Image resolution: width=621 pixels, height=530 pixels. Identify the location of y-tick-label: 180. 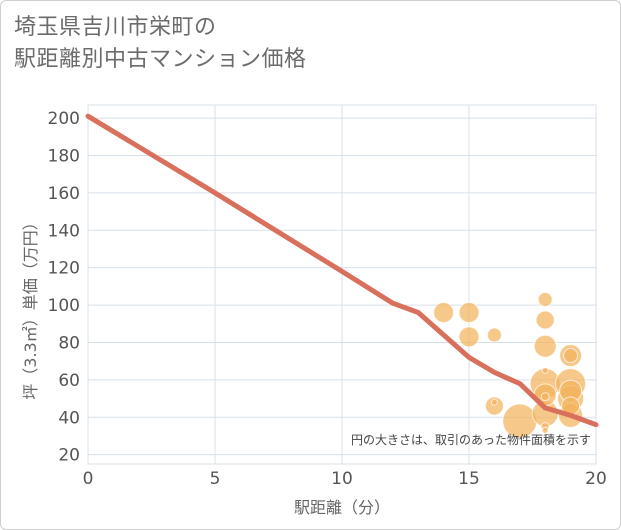
(64, 156).